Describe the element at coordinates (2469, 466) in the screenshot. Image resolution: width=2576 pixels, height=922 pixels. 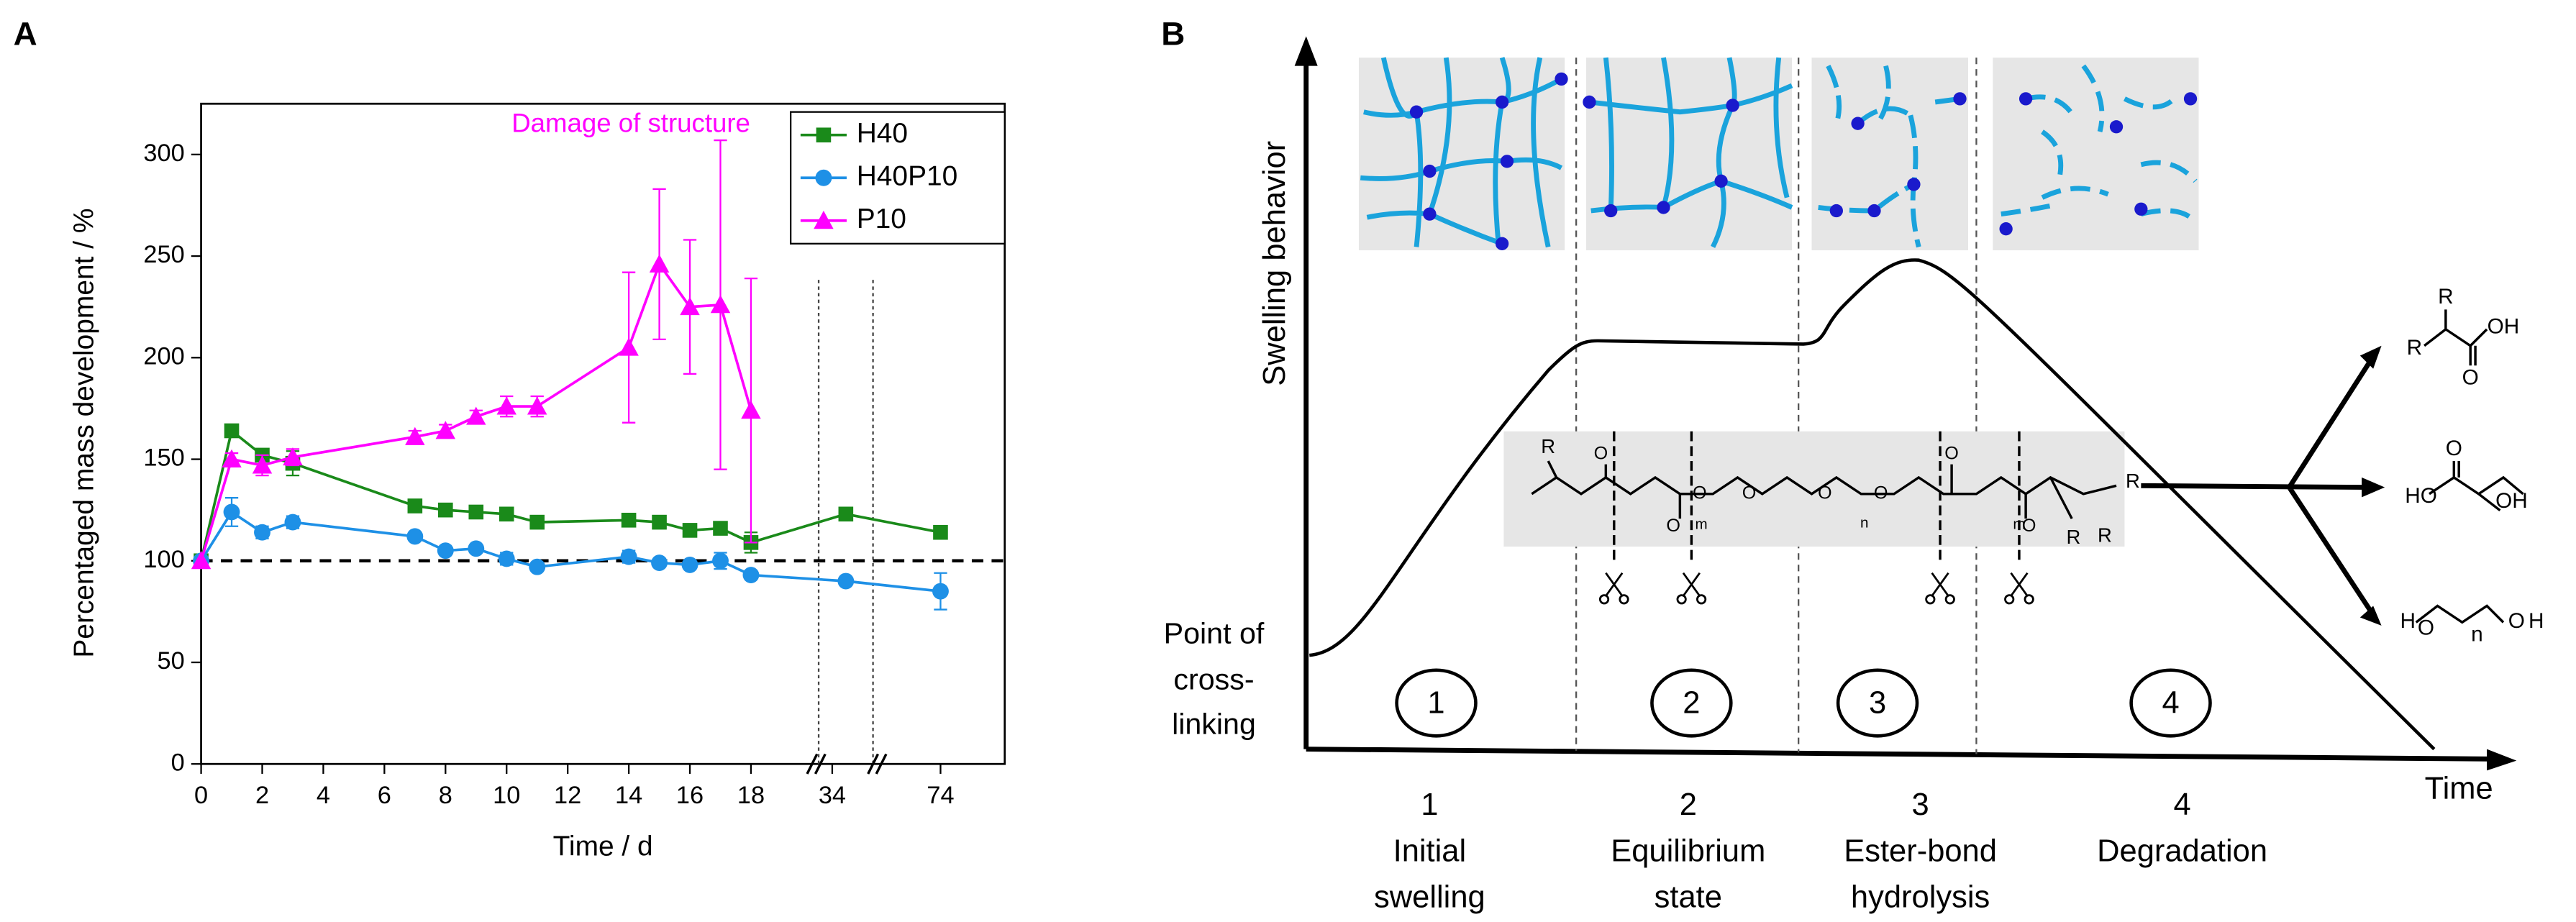
I see `product-bonds` at that location.